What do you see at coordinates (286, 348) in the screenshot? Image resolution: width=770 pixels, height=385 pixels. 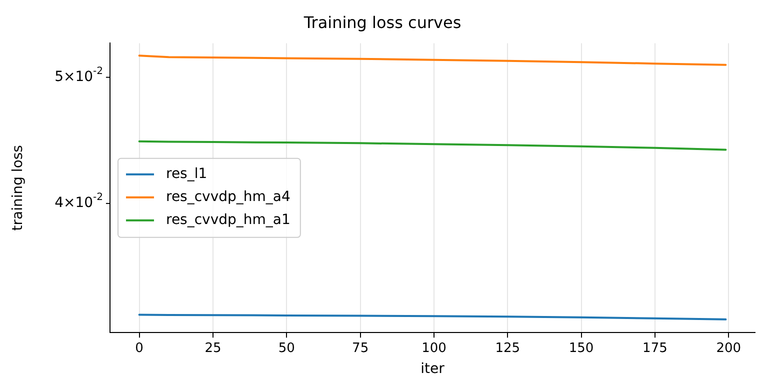 I see `x-tick-label: 50` at bounding box center [286, 348].